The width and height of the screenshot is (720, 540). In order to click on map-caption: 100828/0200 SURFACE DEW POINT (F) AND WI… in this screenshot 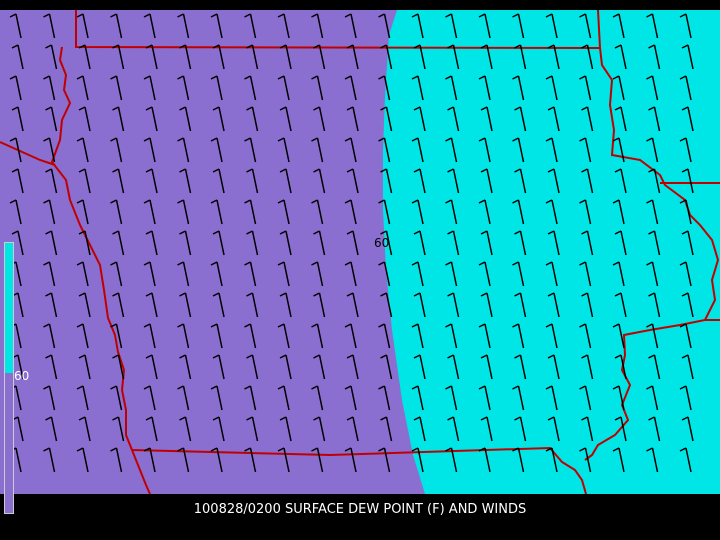, I will do `click(360, 509)`.